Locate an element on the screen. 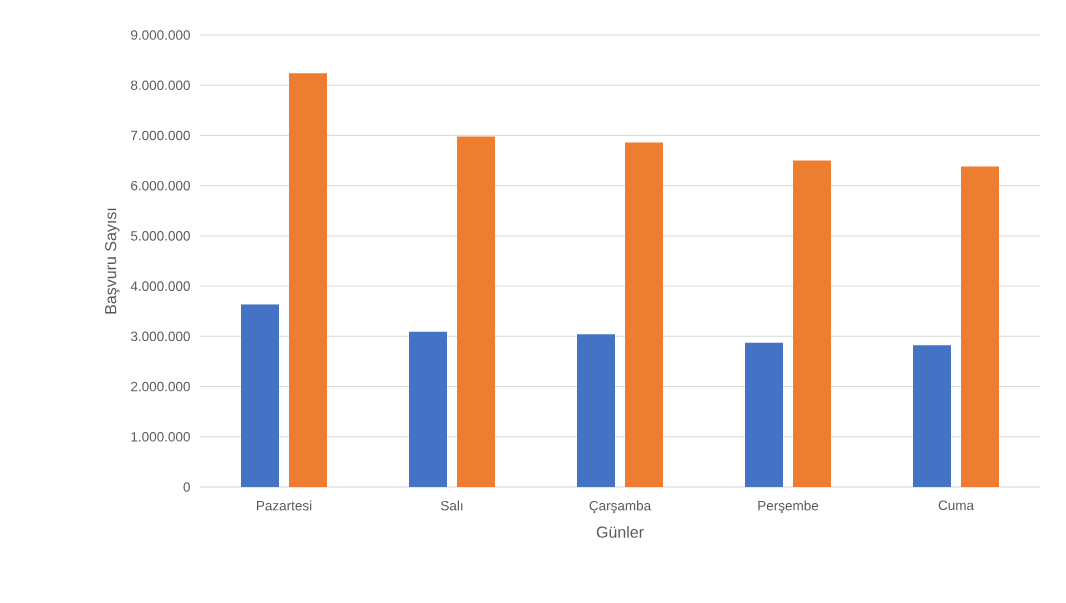 The height and width of the screenshot is (603, 1066). y-tick-label: 5.000.000 is located at coordinates (160, 236).